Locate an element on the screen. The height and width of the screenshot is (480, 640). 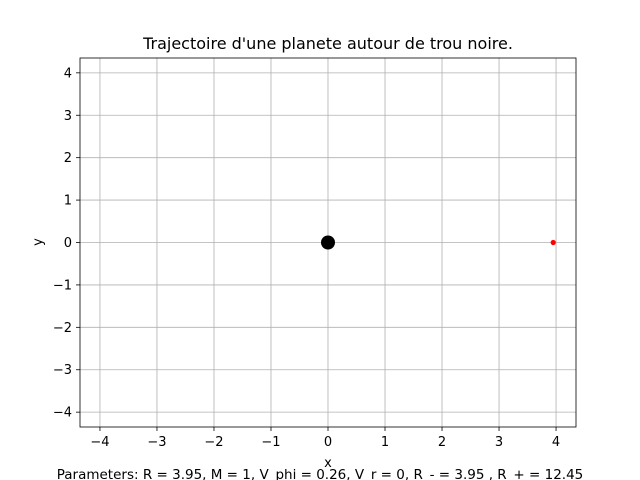
x-tick-label: 1 is located at coordinates (385, 442).